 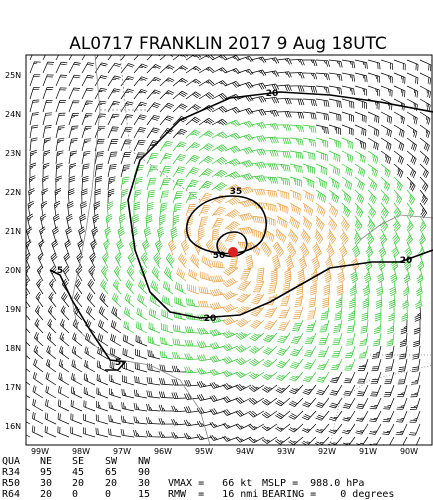 What do you see at coordinates (78, 472) in the screenshot?
I see `table-cell: 45` at bounding box center [78, 472].